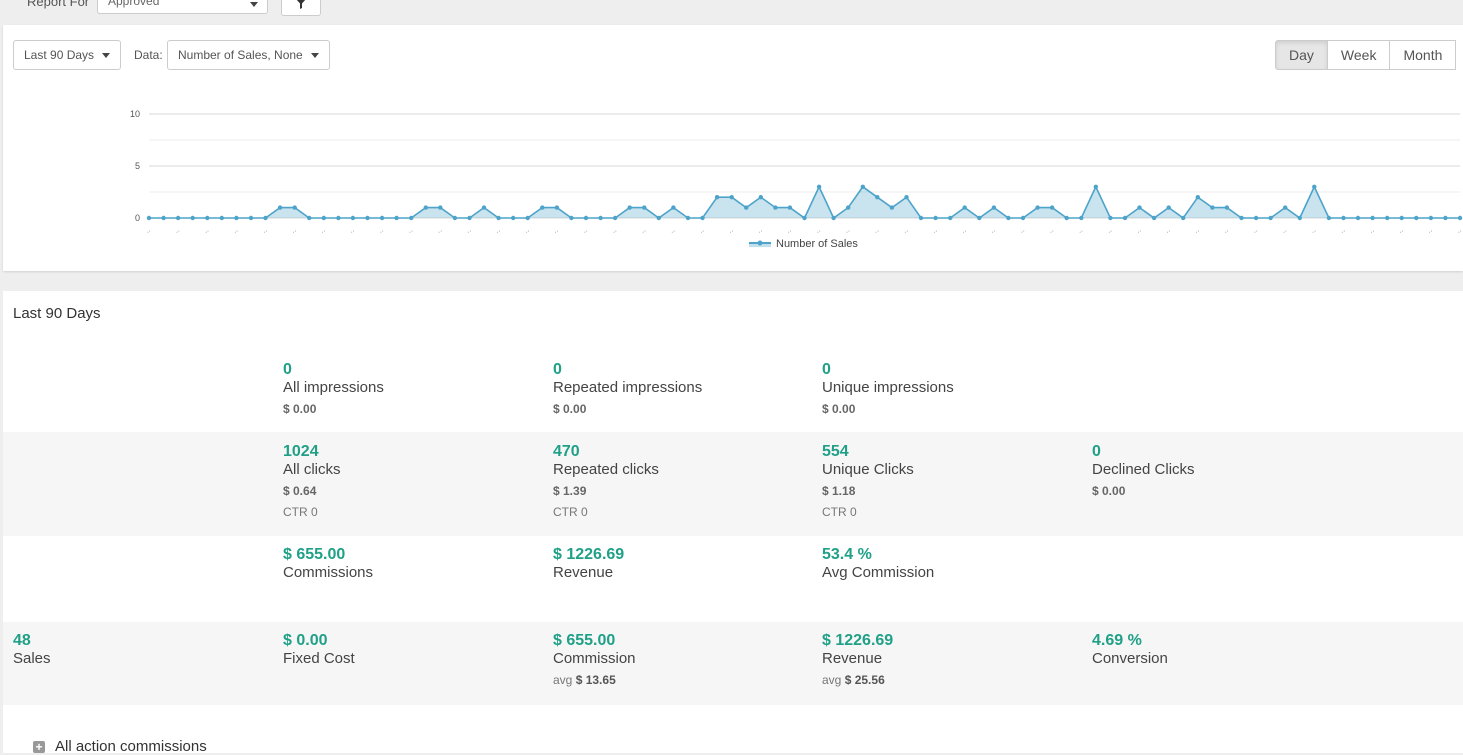 The width and height of the screenshot is (1463, 755). Describe the element at coordinates (67, 55) in the screenshot. I see `date-range-dropdown: Last 90 Days` at that location.